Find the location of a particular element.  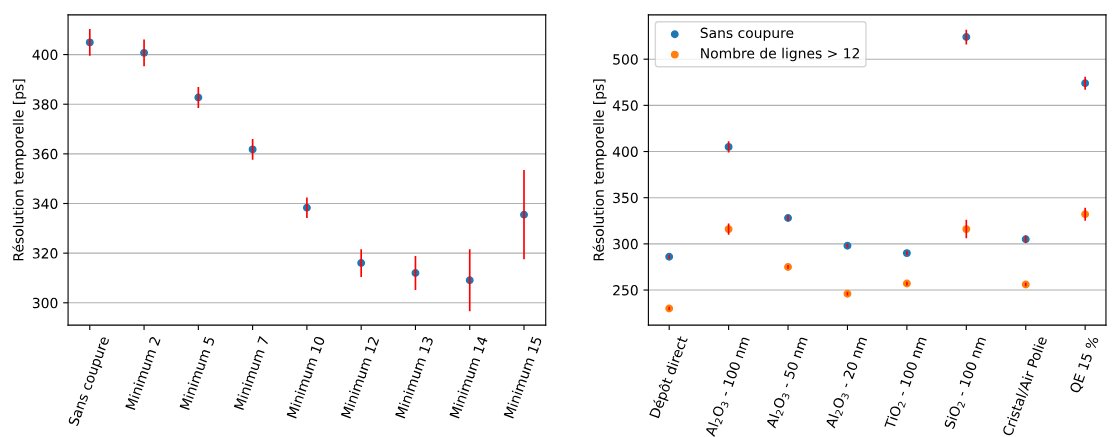

legend-label: Sans coupure is located at coordinates (747, 34).